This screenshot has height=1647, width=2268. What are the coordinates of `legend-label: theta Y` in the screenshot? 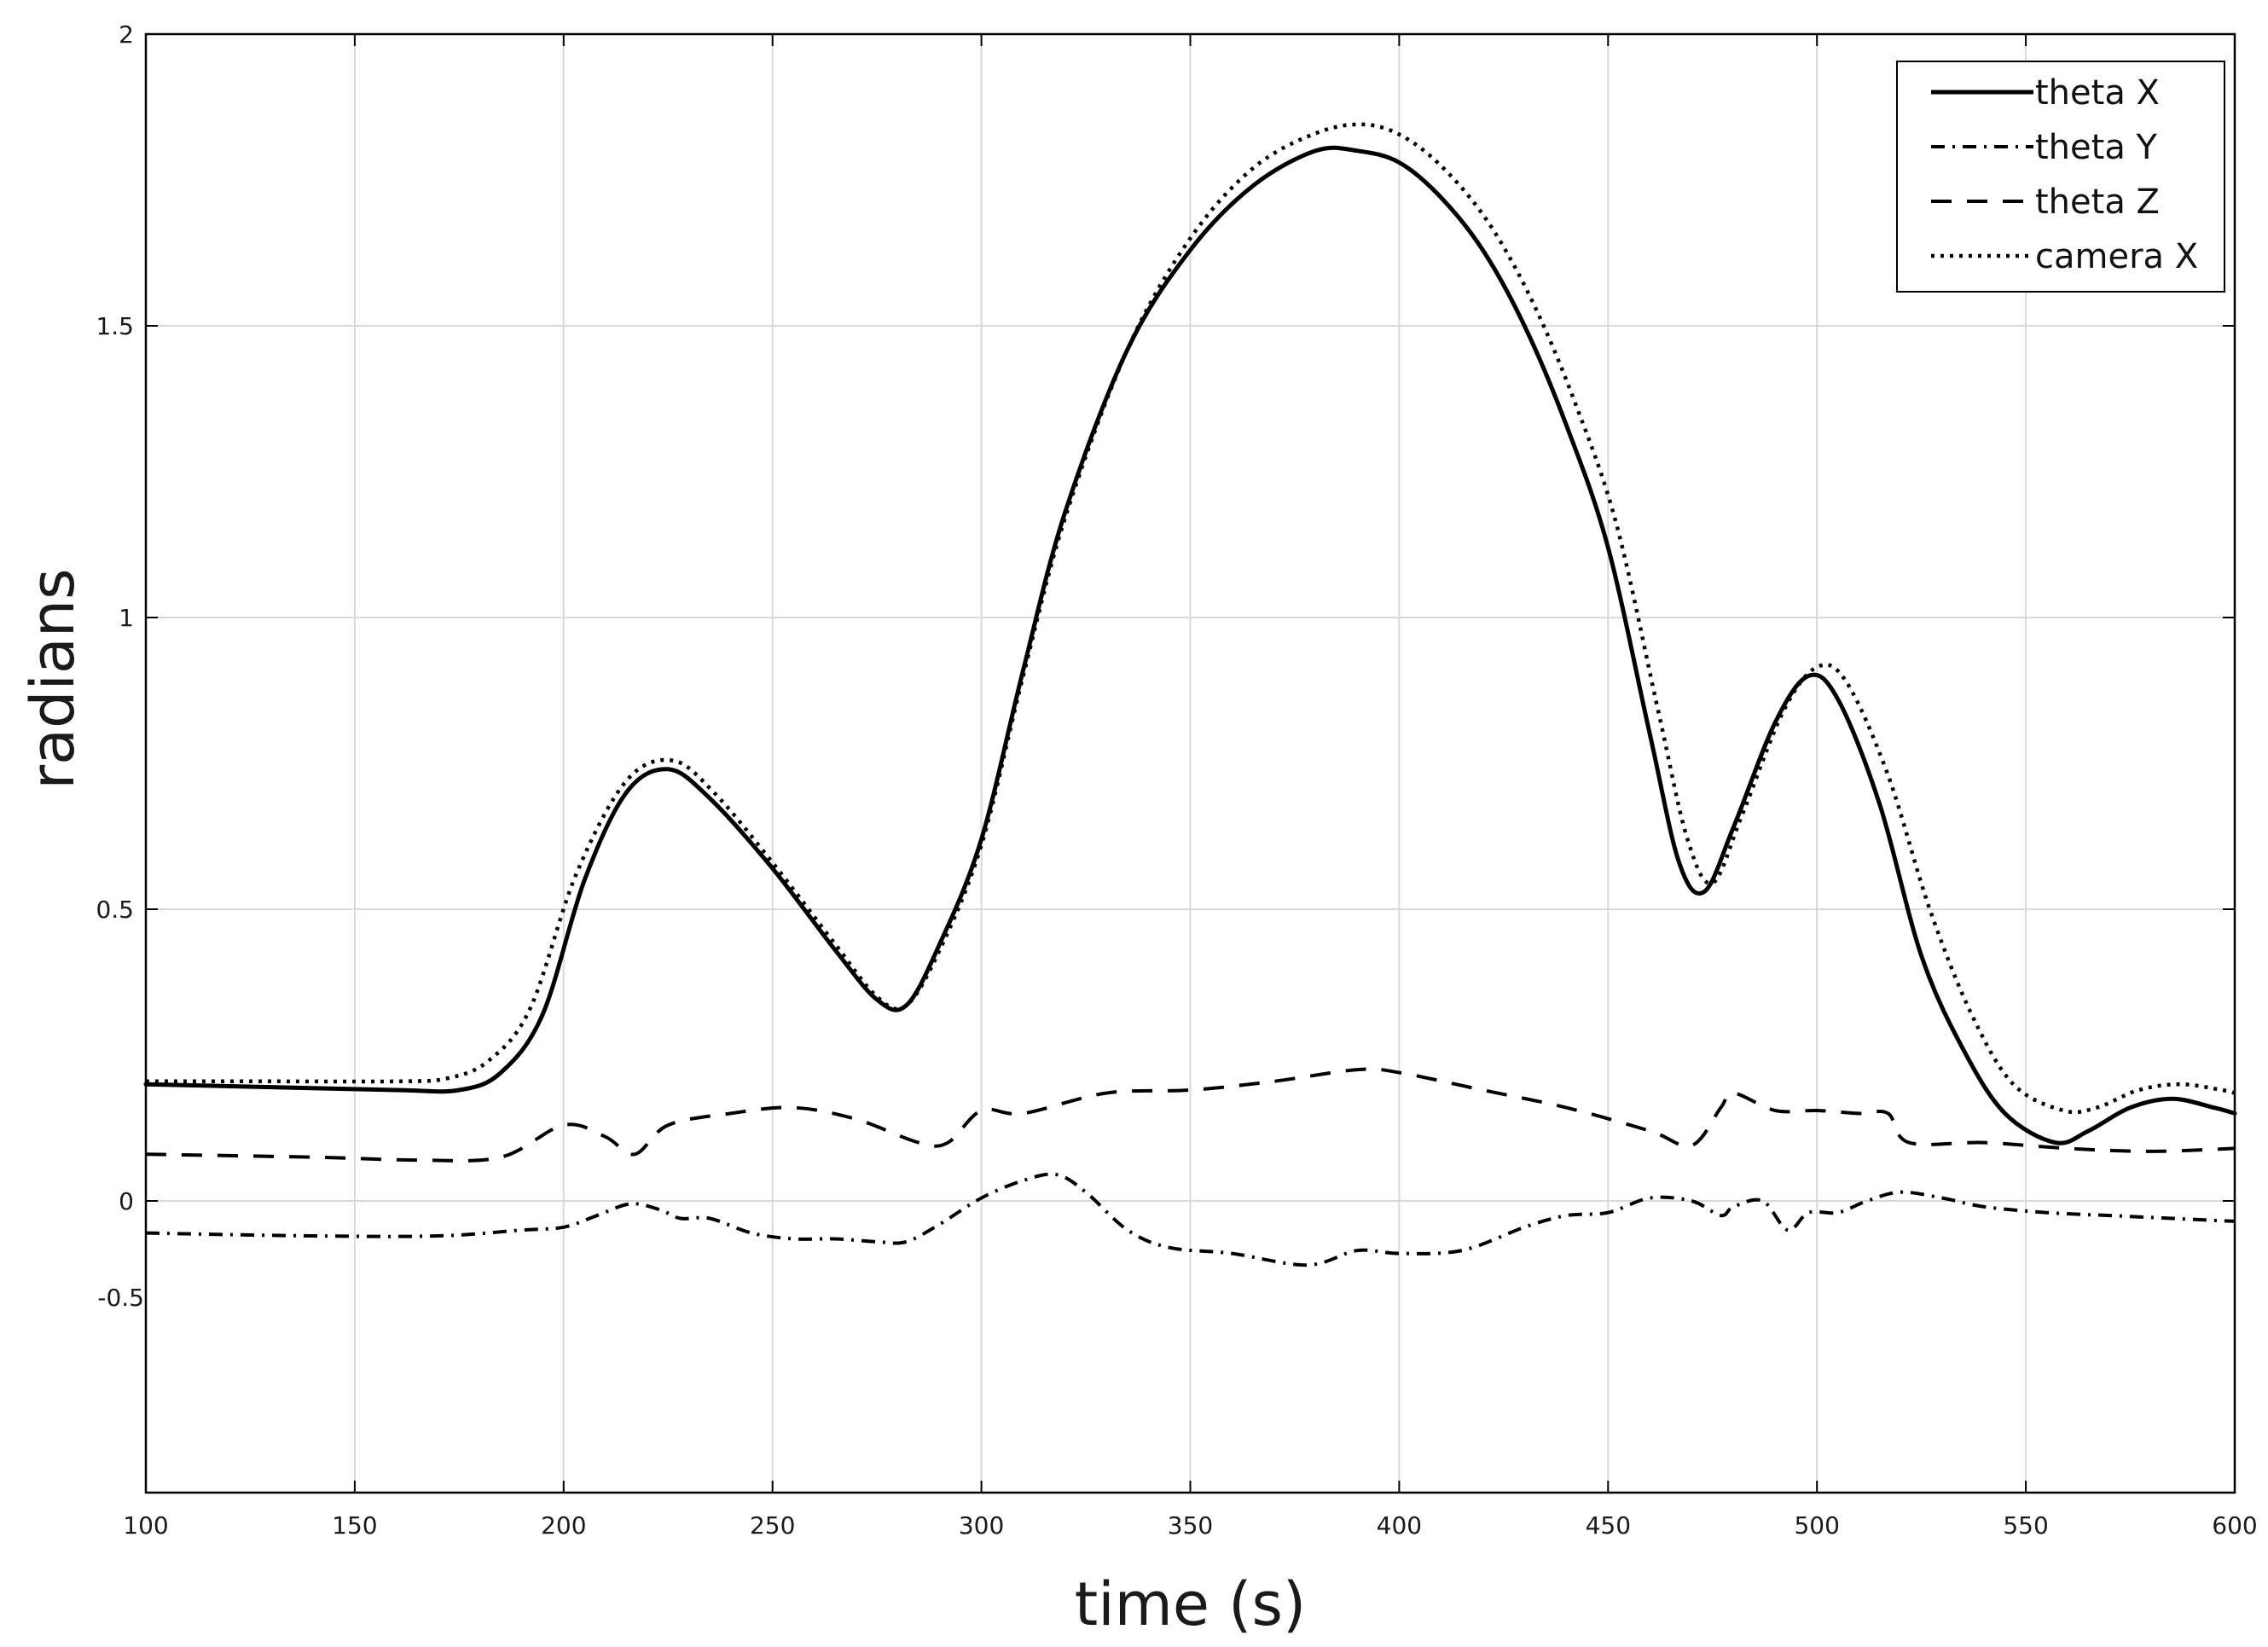 It's located at (2096, 147).